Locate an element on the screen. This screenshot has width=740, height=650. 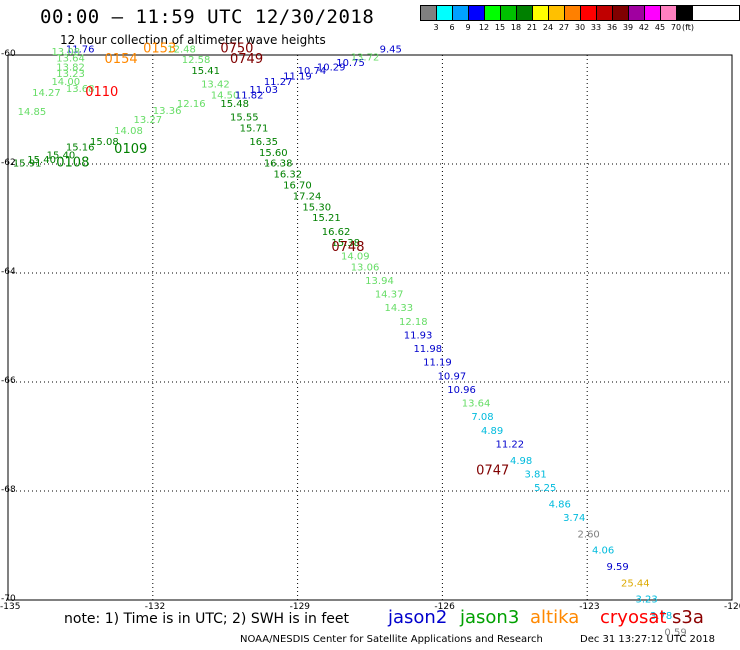
wave-height-value: 13.23 is located at coordinates (70, 74).